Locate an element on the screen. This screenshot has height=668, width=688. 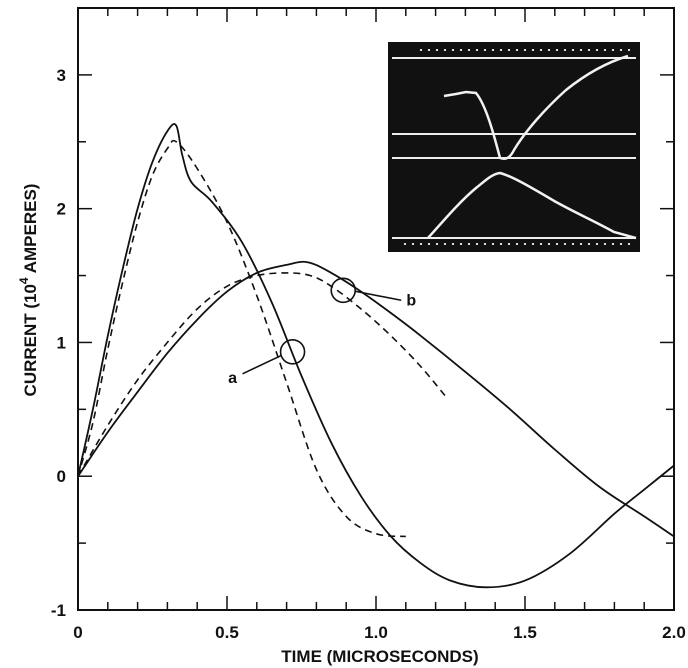
annotations: ab is located at coordinates (322, 332).